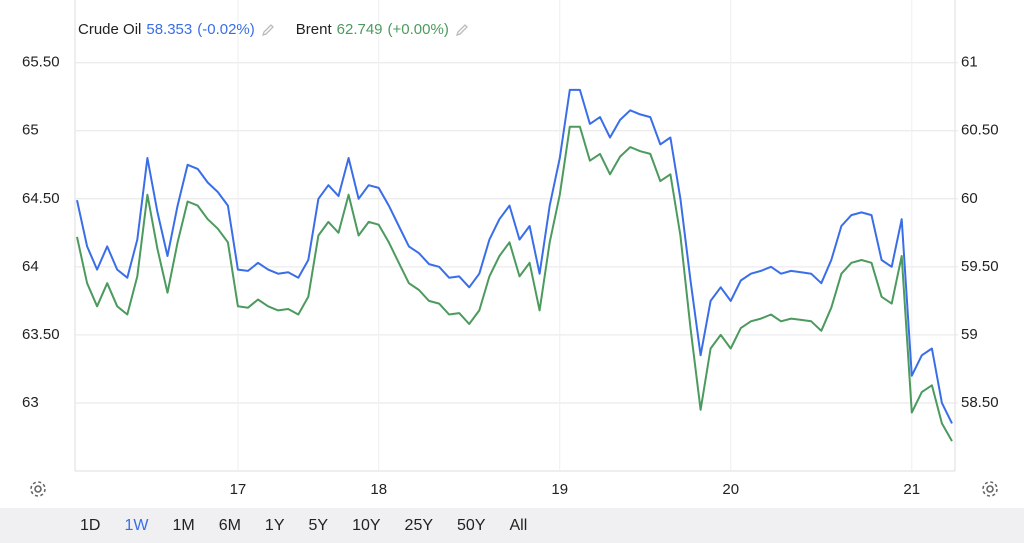 The width and height of the screenshot is (1024, 543). I want to click on range-button: 1Y, so click(274, 525).